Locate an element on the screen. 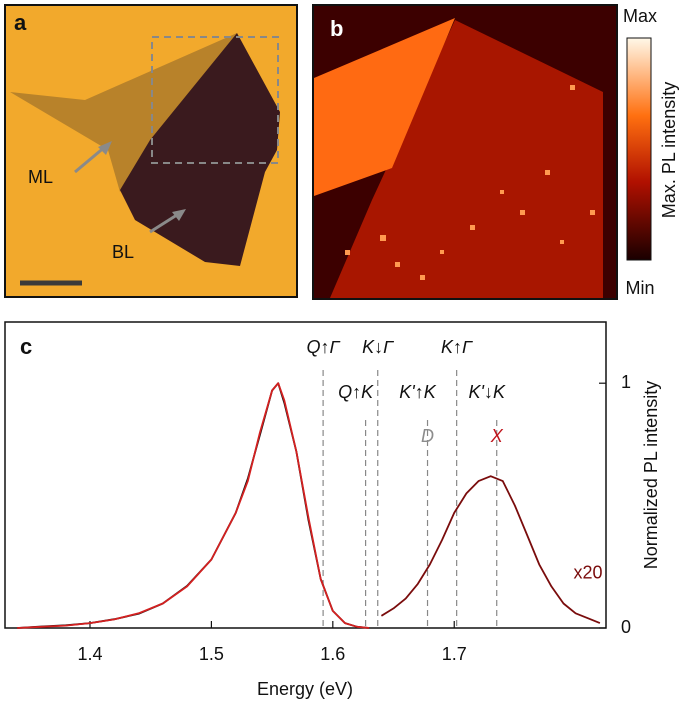 The width and height of the screenshot is (685, 703). colorbar-label: Max. PL intensity is located at coordinates (669, 150).